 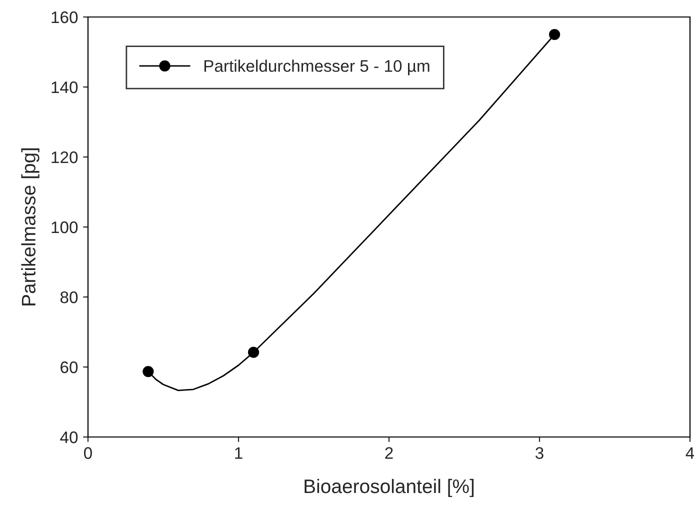 I want to click on y-tick-label: 100, so click(x=65, y=227).